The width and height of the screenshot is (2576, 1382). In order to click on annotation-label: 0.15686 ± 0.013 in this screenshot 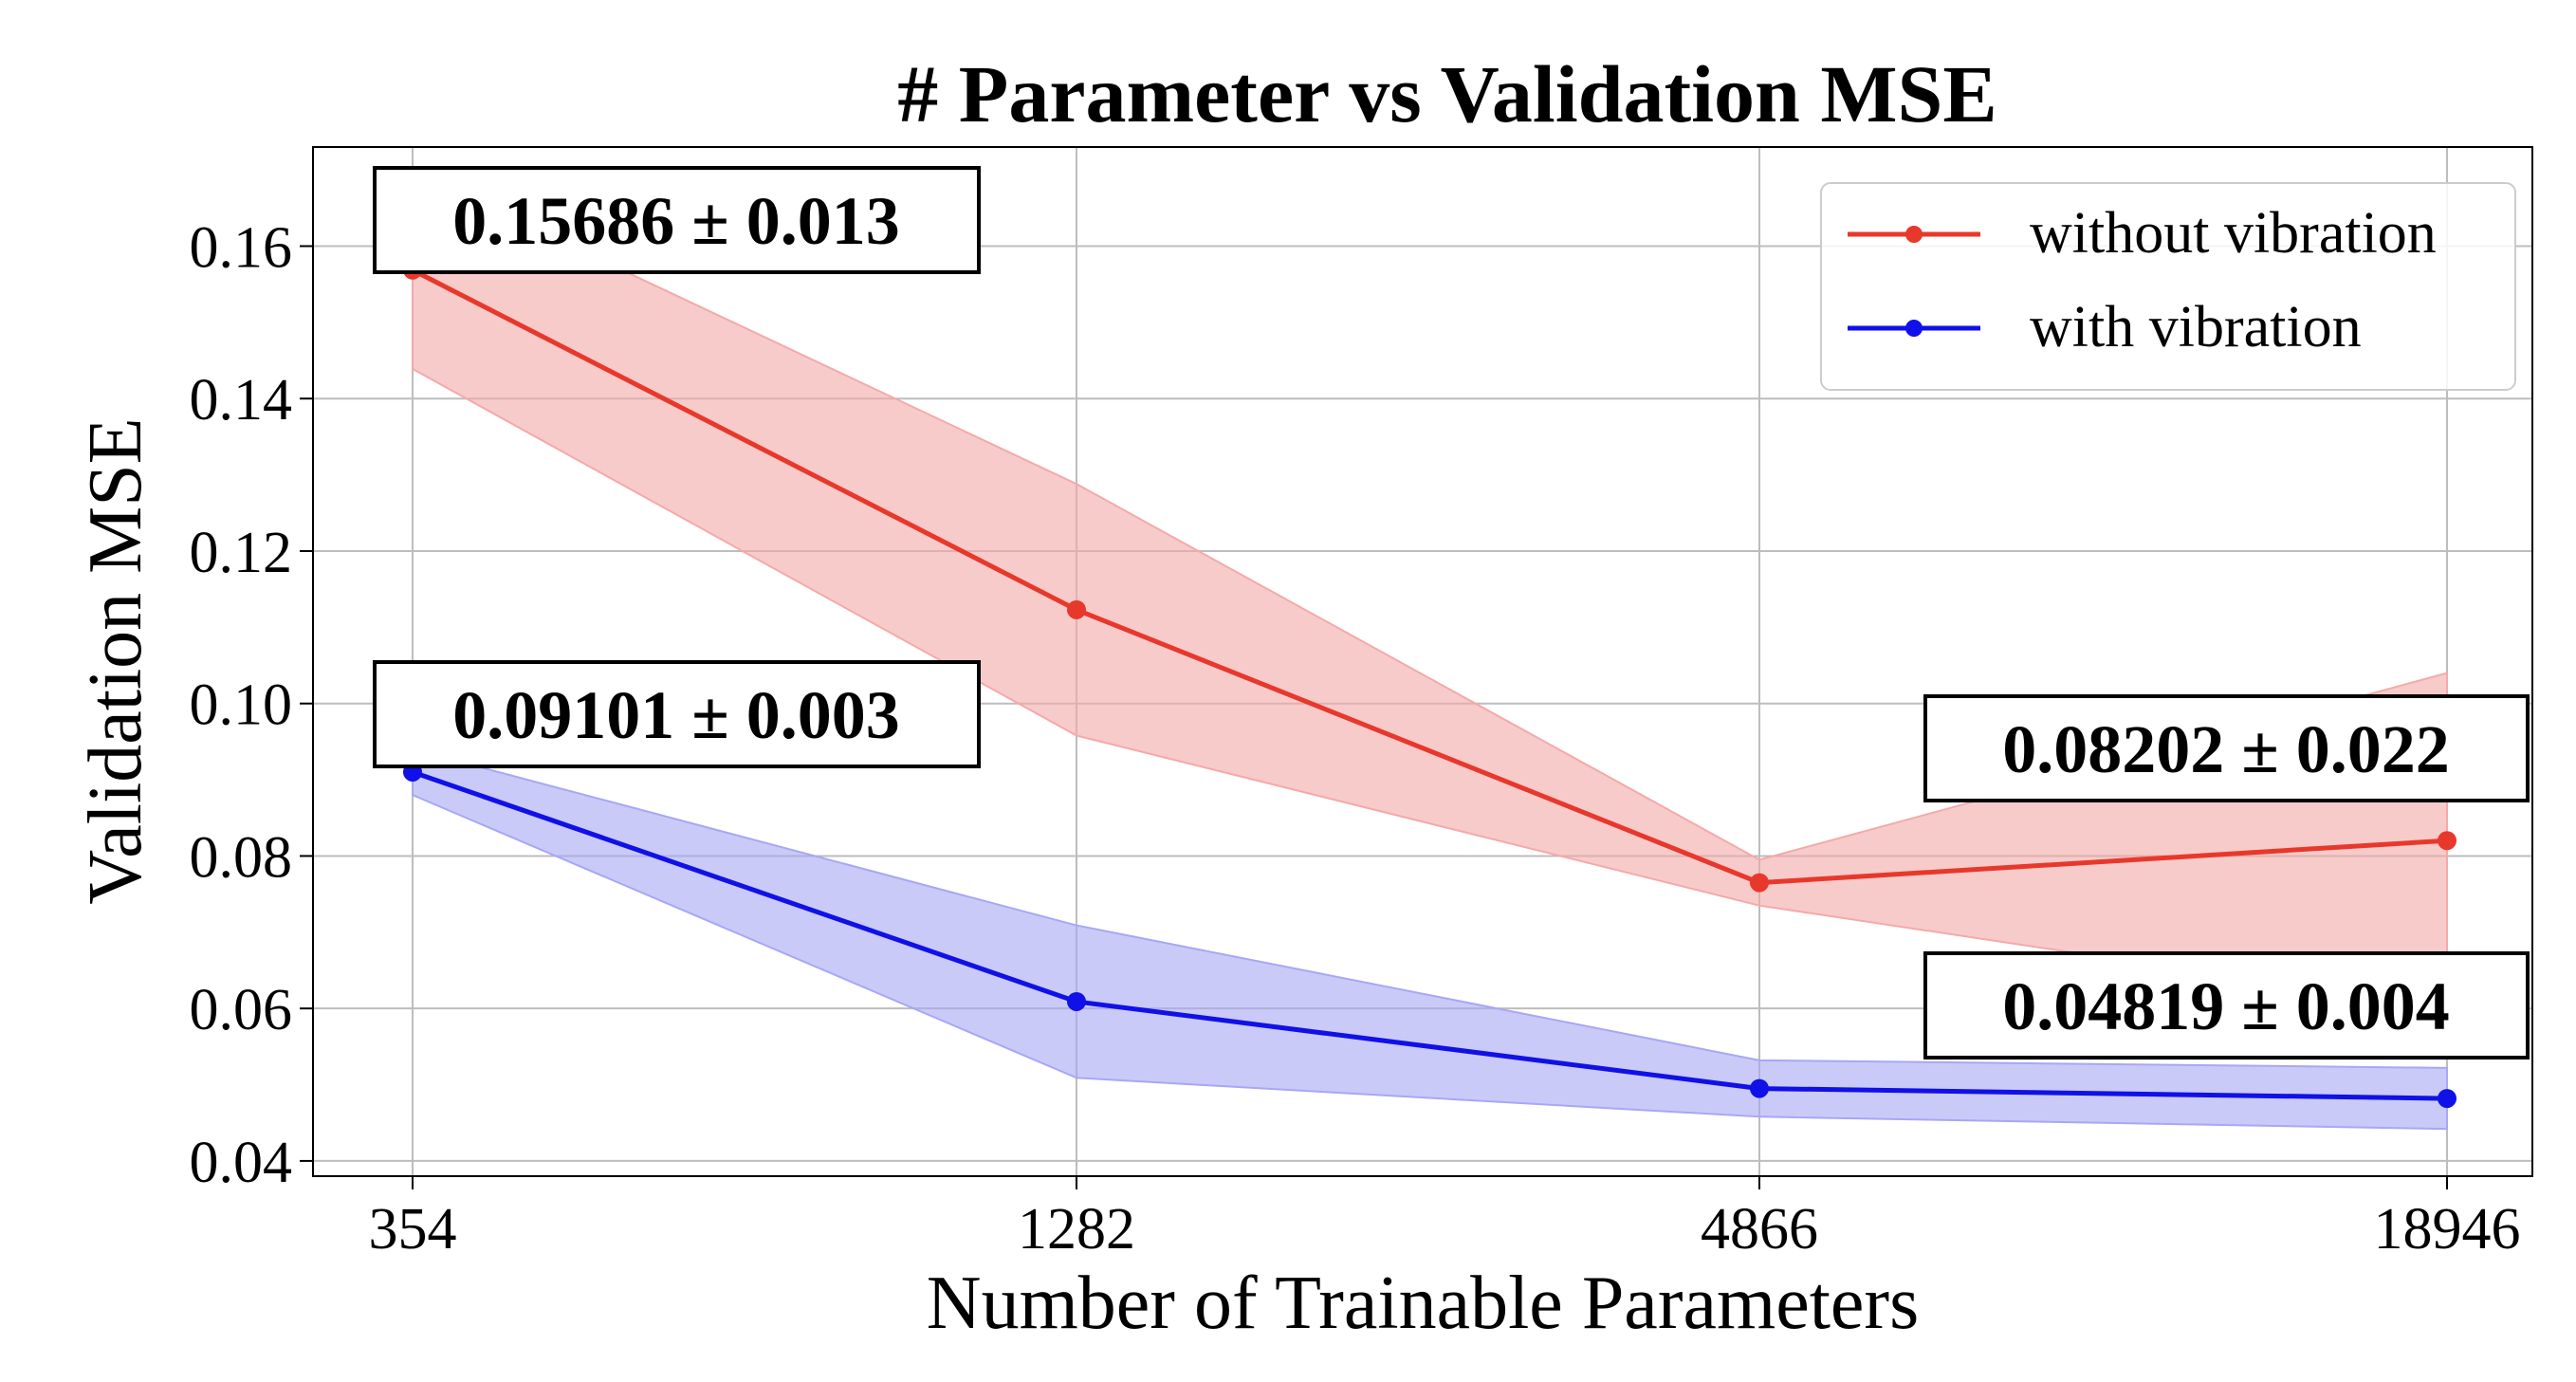, I will do `click(676, 221)`.